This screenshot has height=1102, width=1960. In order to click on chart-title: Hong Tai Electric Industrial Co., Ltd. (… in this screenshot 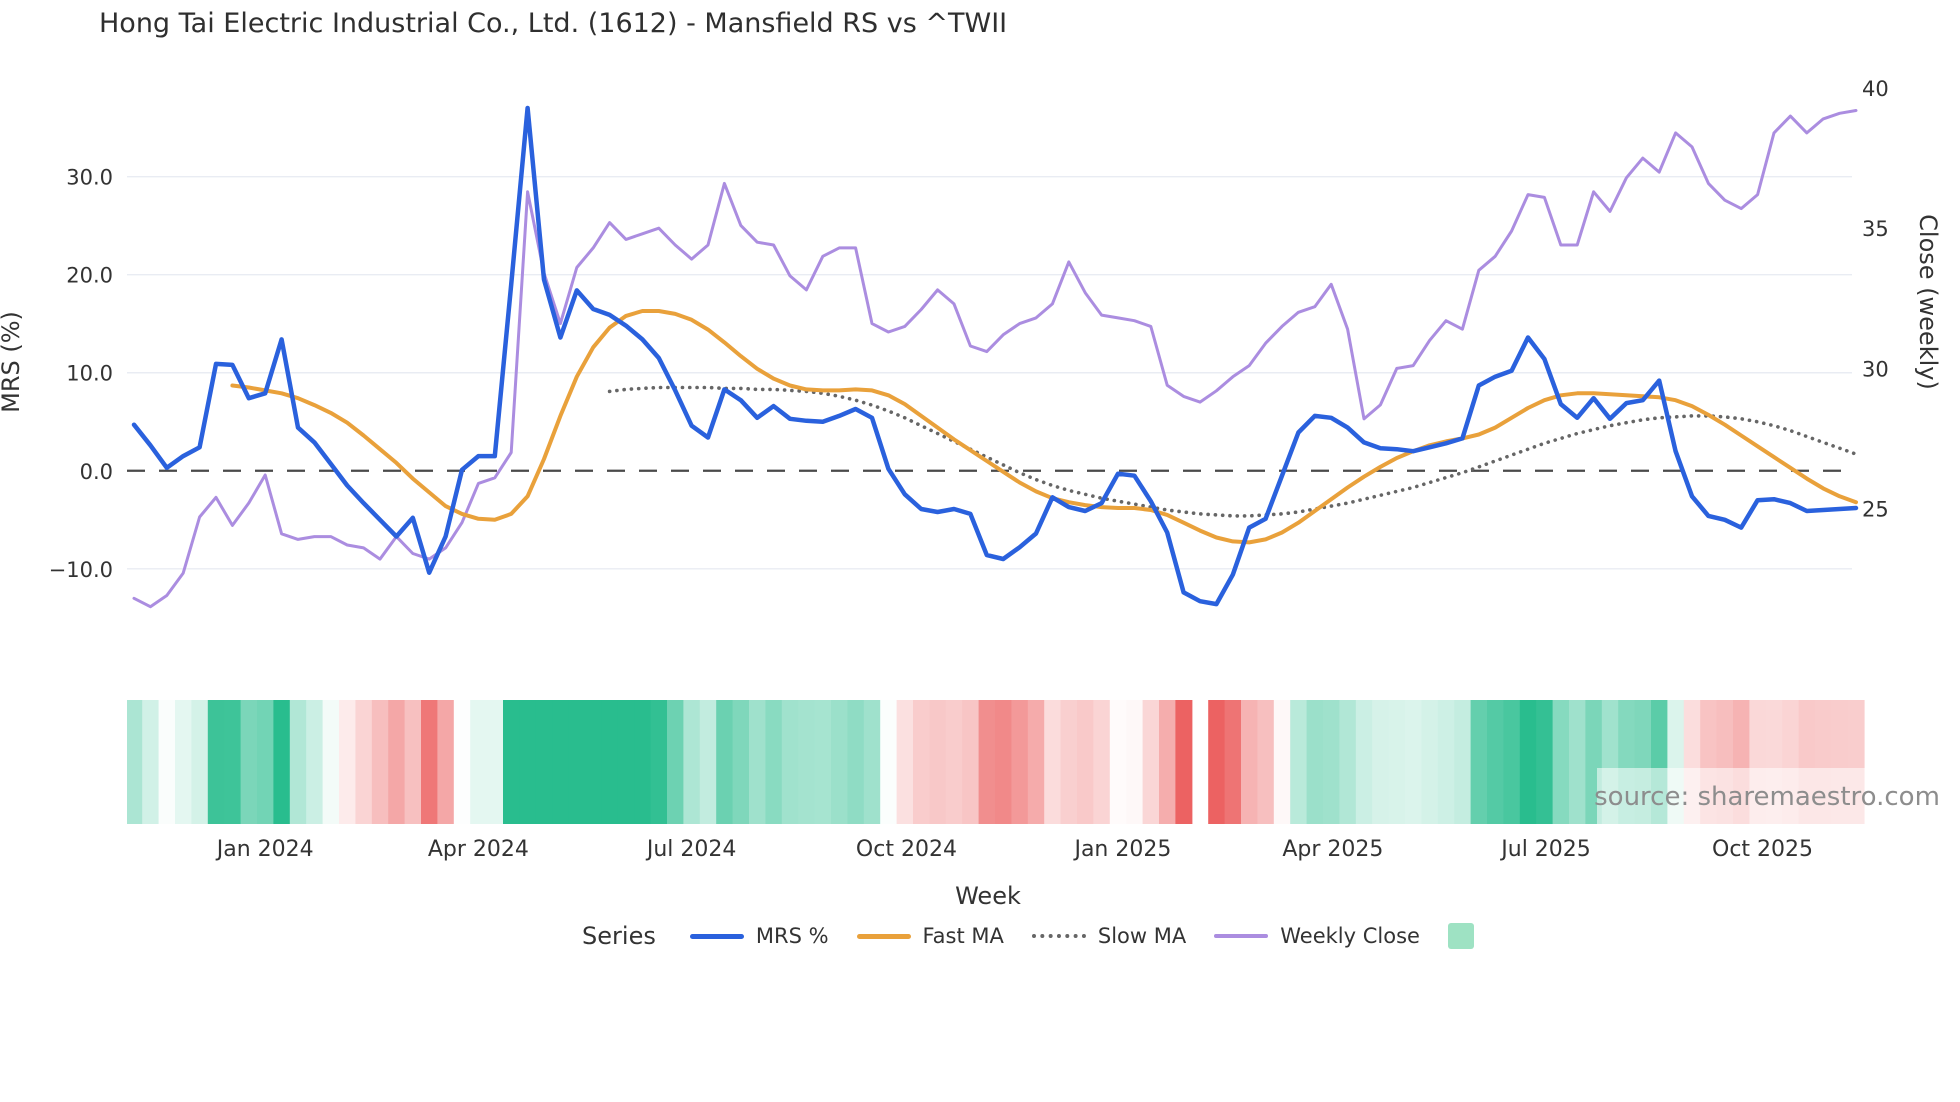, I will do `click(553, 23)`.